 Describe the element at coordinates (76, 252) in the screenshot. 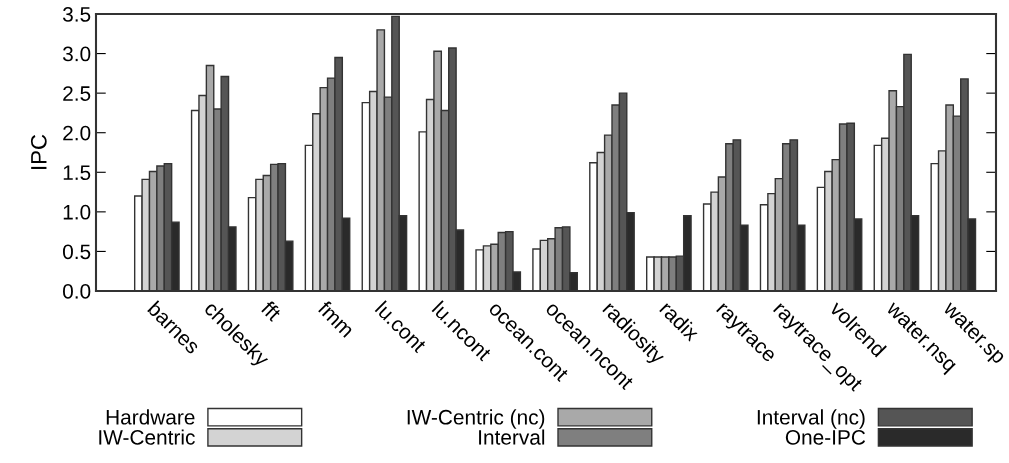

I see `y-tick-label: 0.5` at that location.